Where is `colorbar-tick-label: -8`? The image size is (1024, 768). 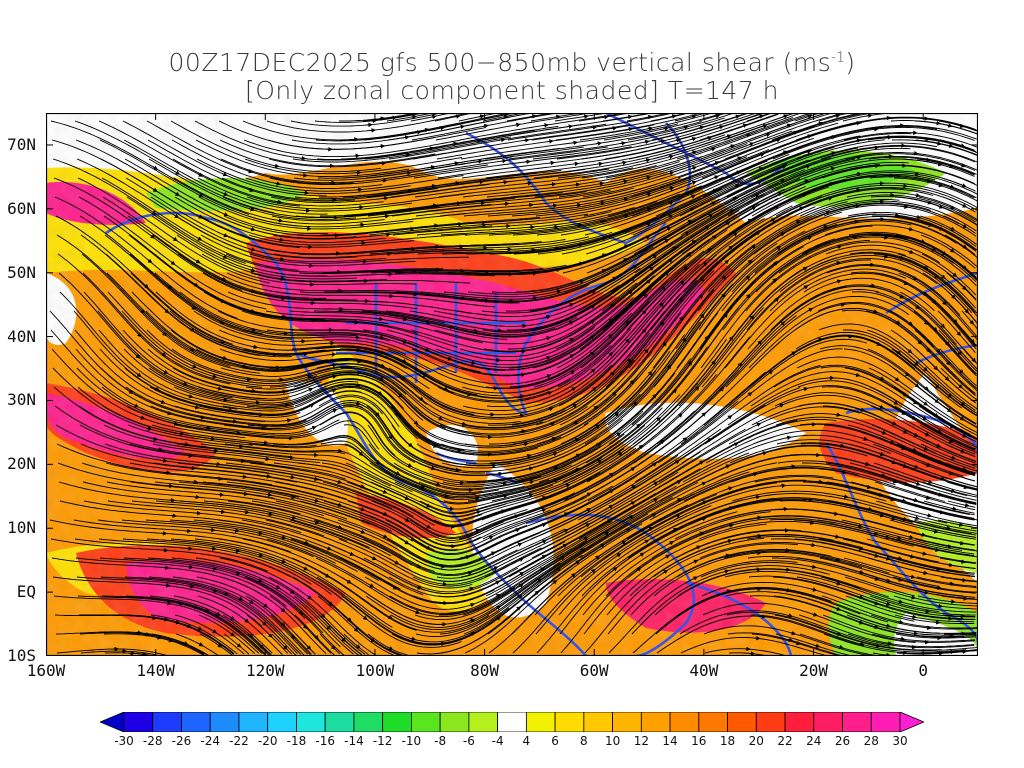 colorbar-tick-label: -8 is located at coordinates (440, 741).